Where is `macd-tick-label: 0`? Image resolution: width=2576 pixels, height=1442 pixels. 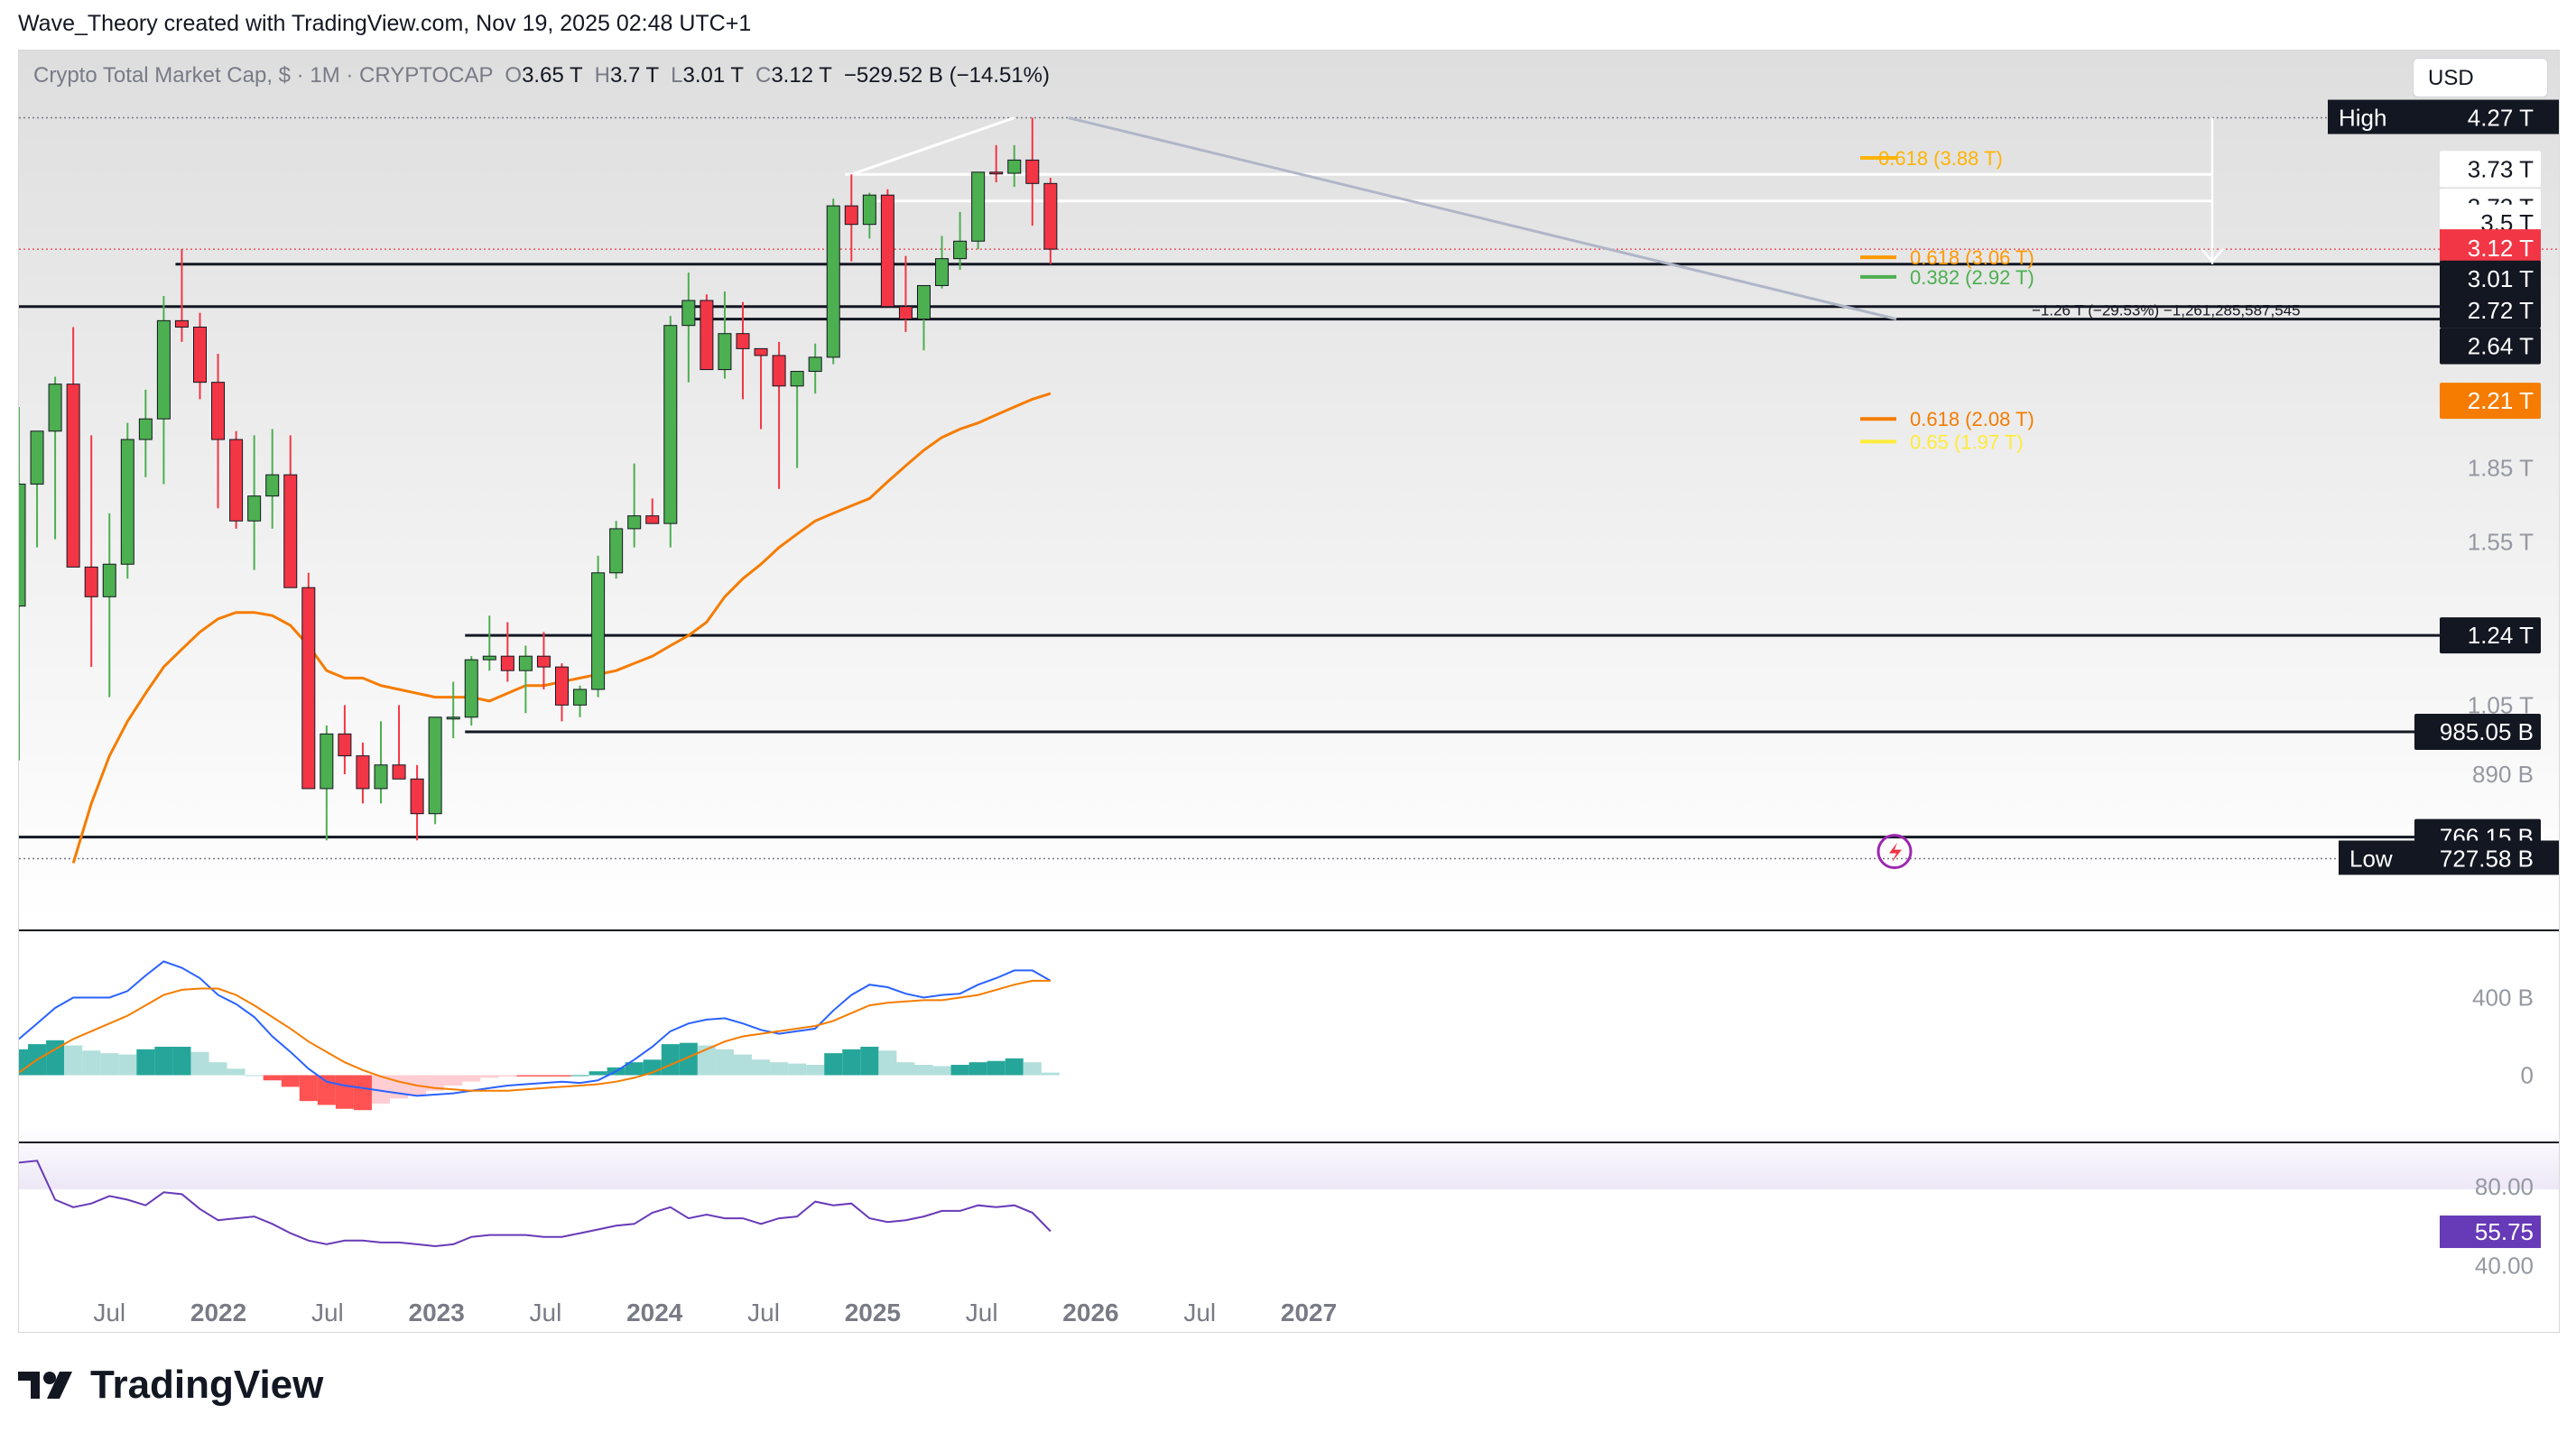
macd-tick-label: 0 is located at coordinates (2527, 1075).